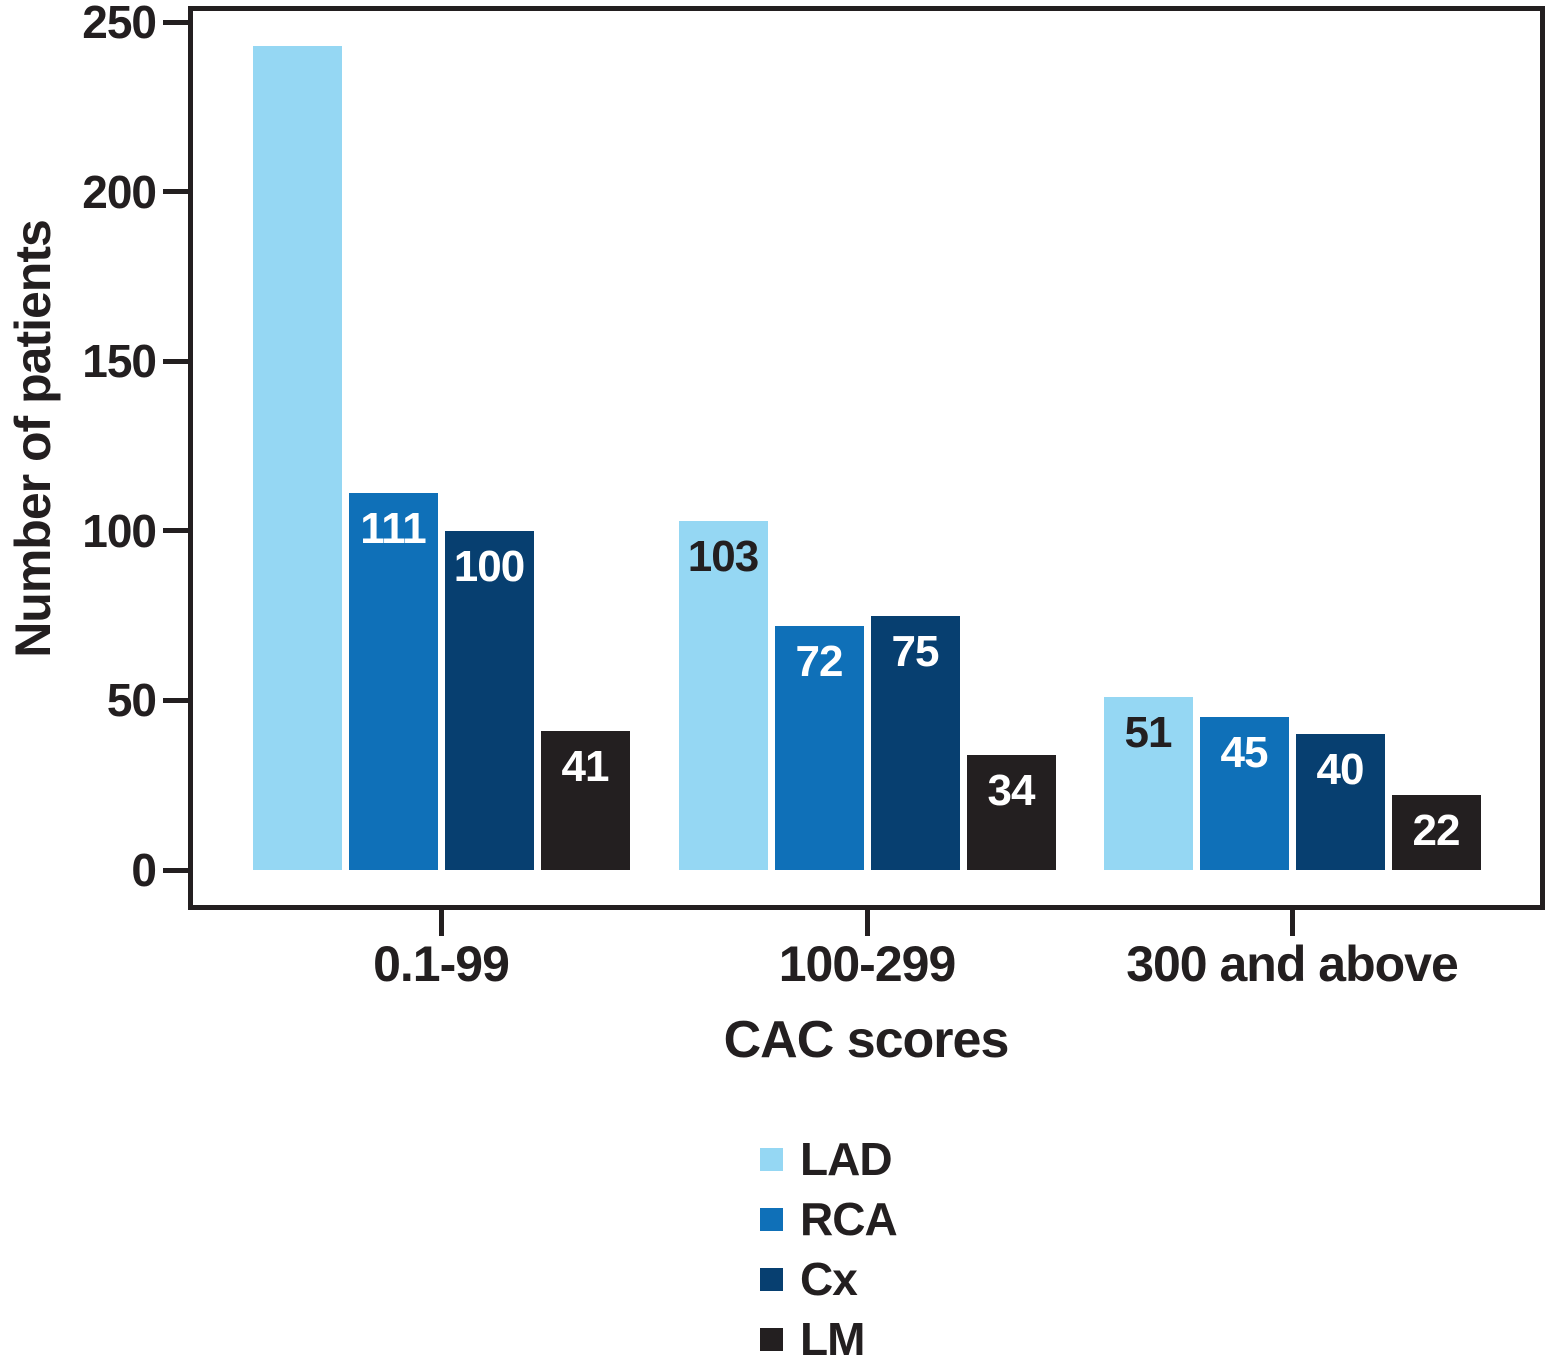 The height and width of the screenshot is (1366, 1547). I want to click on bar-value-label: 45, so click(1244, 753).